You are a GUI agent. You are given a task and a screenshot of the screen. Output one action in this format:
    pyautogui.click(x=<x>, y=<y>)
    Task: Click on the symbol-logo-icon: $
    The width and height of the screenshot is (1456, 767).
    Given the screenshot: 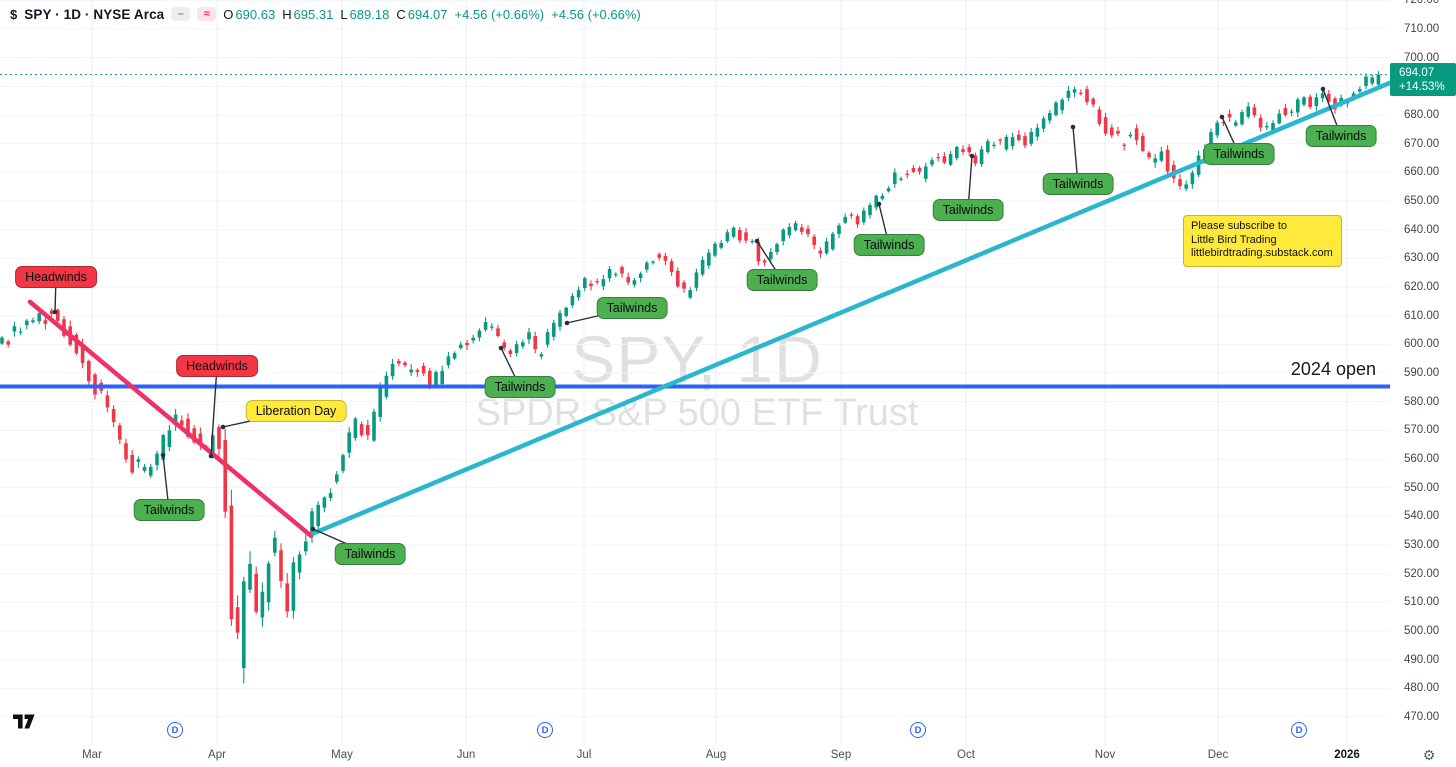 What is the action you would take?
    pyautogui.click(x=14, y=14)
    